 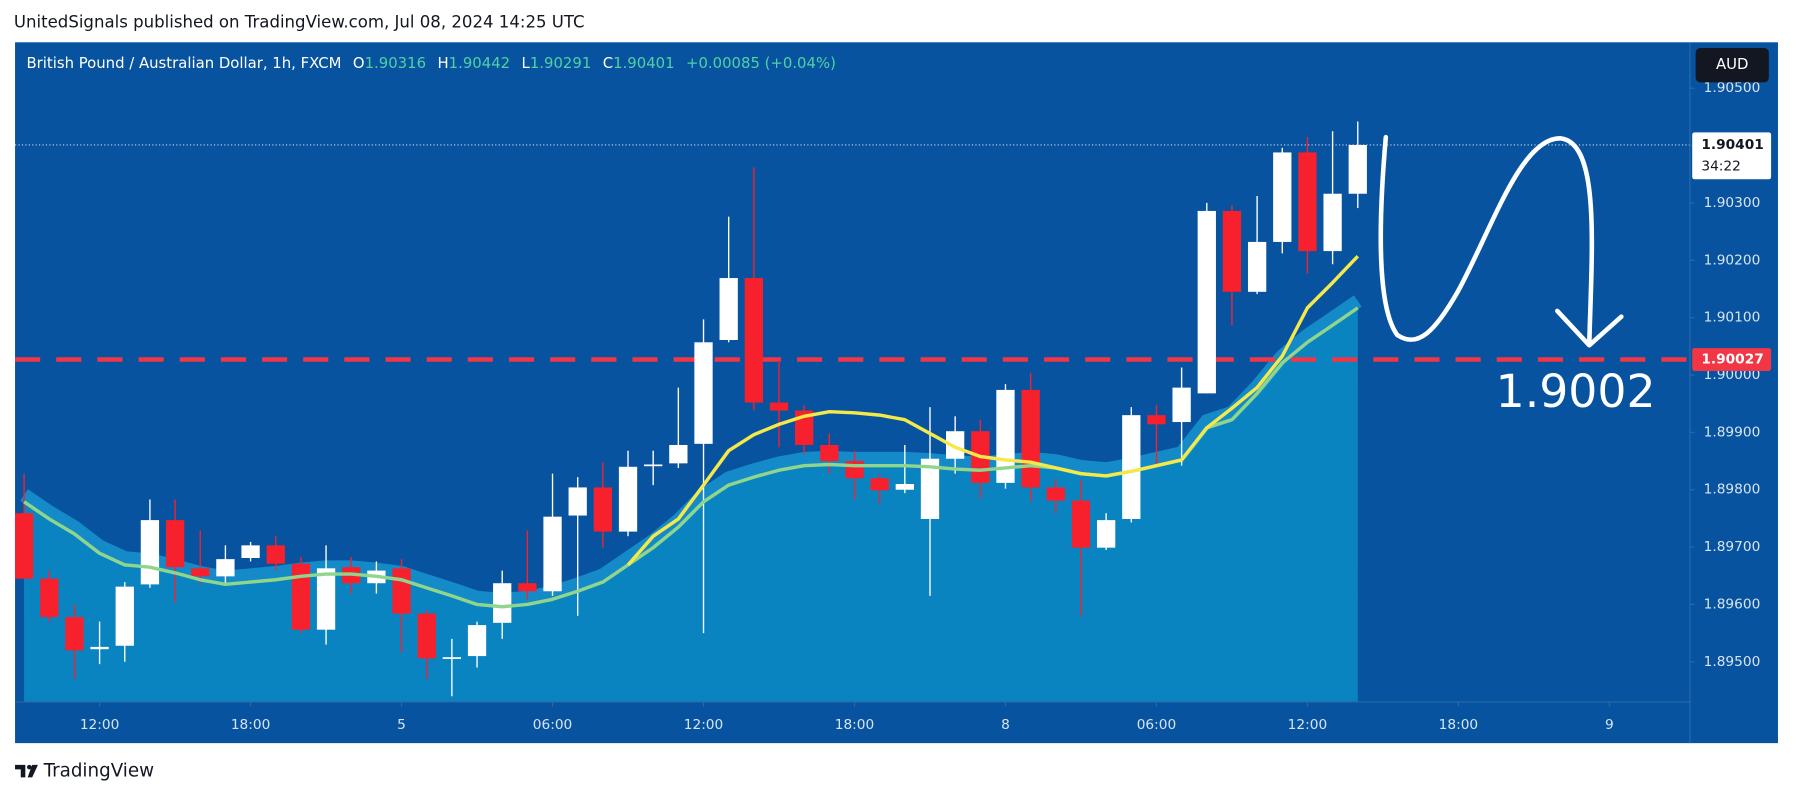 What do you see at coordinates (1005, 725) in the screenshot?
I see `x-tick-label: 8` at bounding box center [1005, 725].